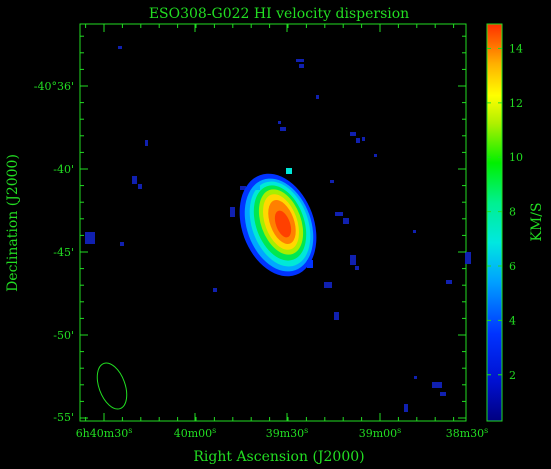 The height and width of the screenshot is (469, 551). What do you see at coordinates (287, 433) in the screenshot?
I see `ra-tick-label: 39m30s` at bounding box center [287, 433].